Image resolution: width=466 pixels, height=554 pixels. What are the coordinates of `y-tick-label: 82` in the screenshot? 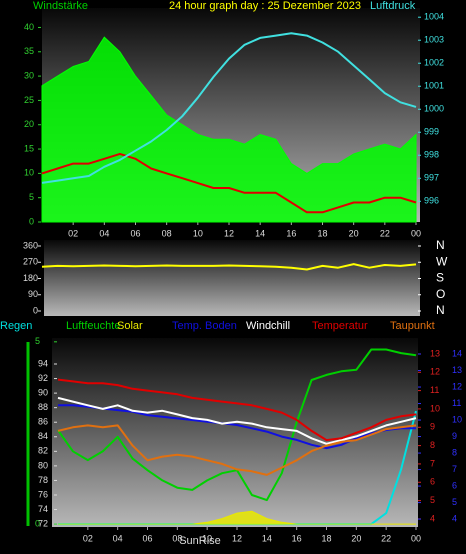 It's located at (43, 451).